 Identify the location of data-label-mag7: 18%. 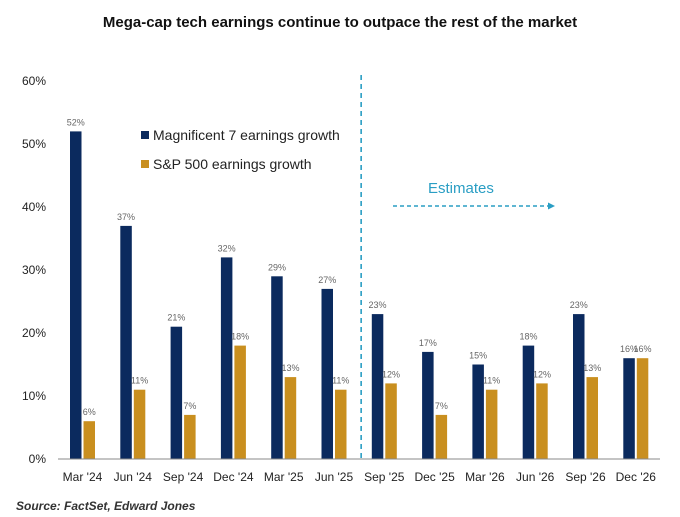
(528, 337).